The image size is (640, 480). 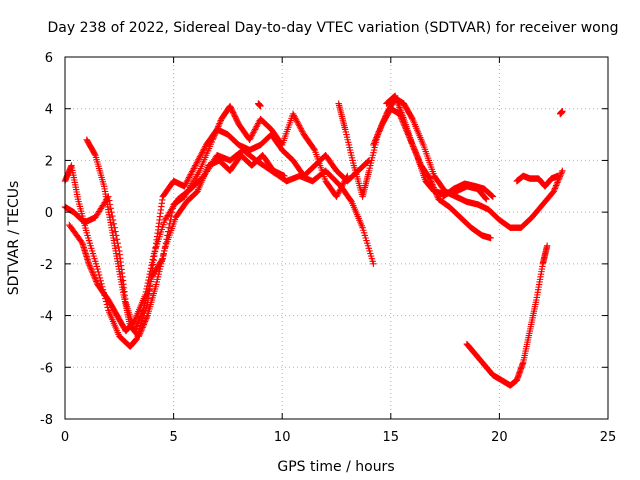 I want to click on x-tick-label: 15, so click(x=391, y=437).